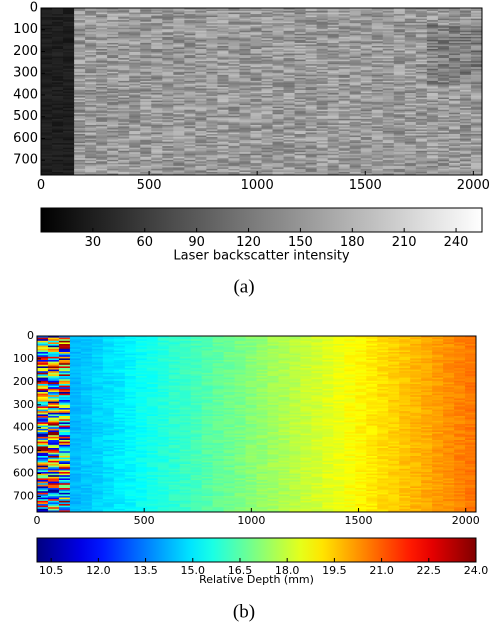 The image size is (489, 625). I want to click on colorbar-tick-label: 30, so click(93, 242).